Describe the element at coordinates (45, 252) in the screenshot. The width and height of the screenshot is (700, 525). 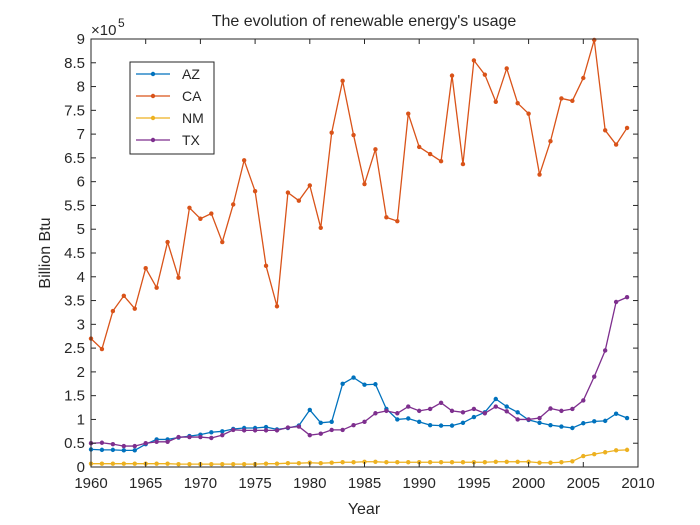
I see `y-axis-label: Billion Btu` at that location.